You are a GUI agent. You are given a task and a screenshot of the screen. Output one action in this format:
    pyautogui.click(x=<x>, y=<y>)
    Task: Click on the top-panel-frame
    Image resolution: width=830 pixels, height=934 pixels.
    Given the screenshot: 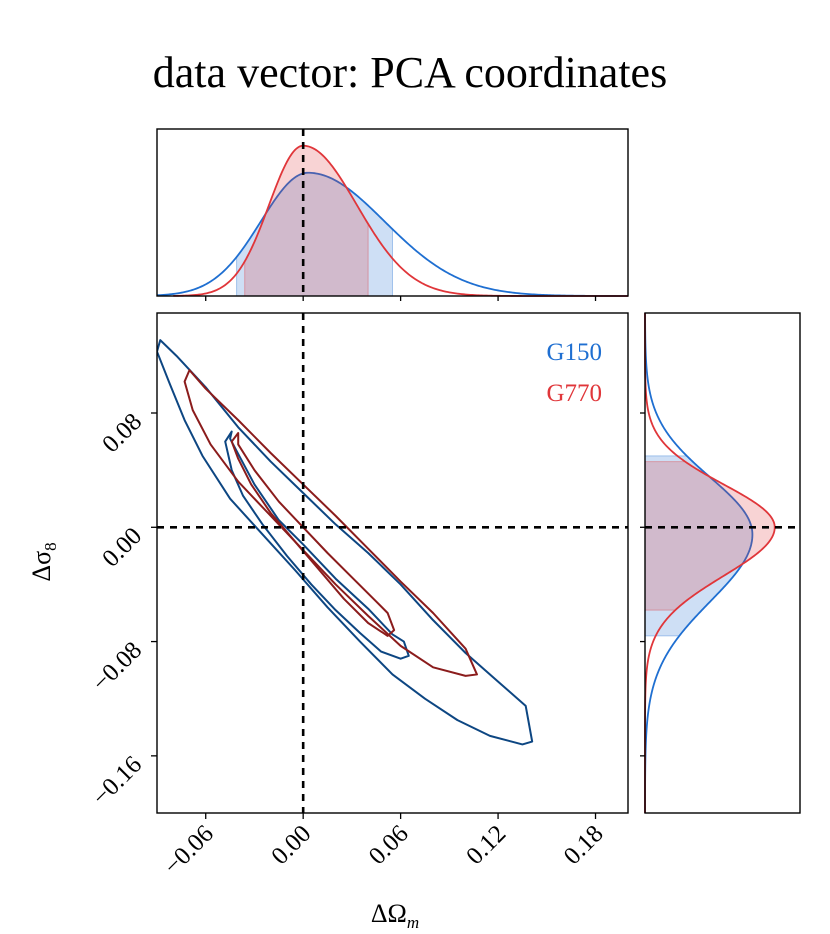 What is the action you would take?
    pyautogui.click(x=392, y=212)
    